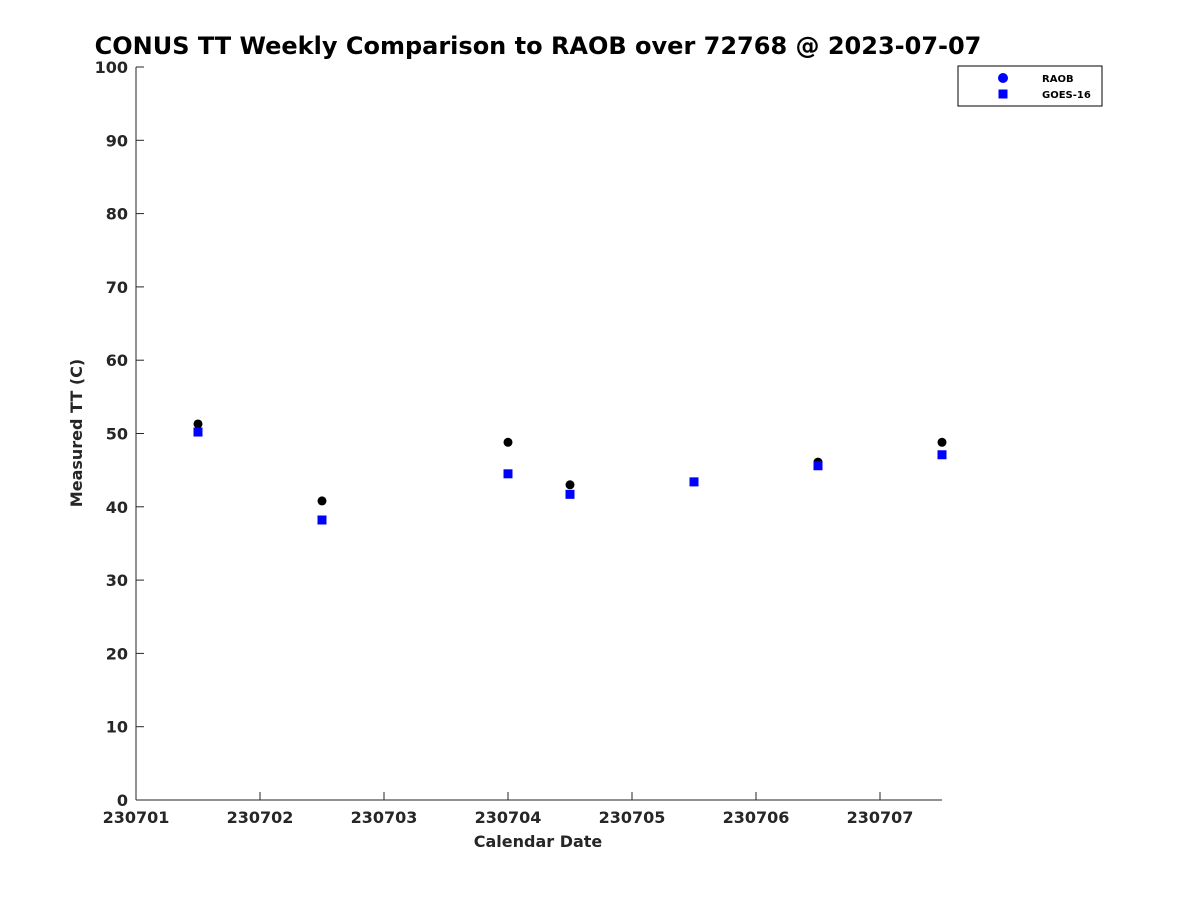 The image size is (1200, 900). Describe the element at coordinates (111, 67) in the screenshot. I see `y-tick-label: 100` at that location.